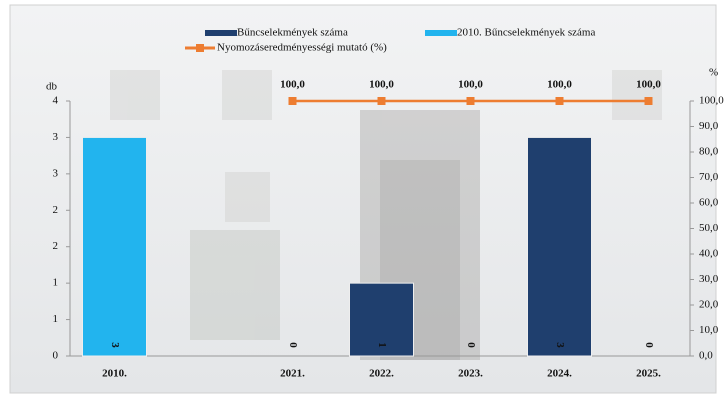 The height and width of the screenshot is (400, 728). What do you see at coordinates (648, 374) in the screenshot?
I see `x-tick-label: 2025.` at bounding box center [648, 374].